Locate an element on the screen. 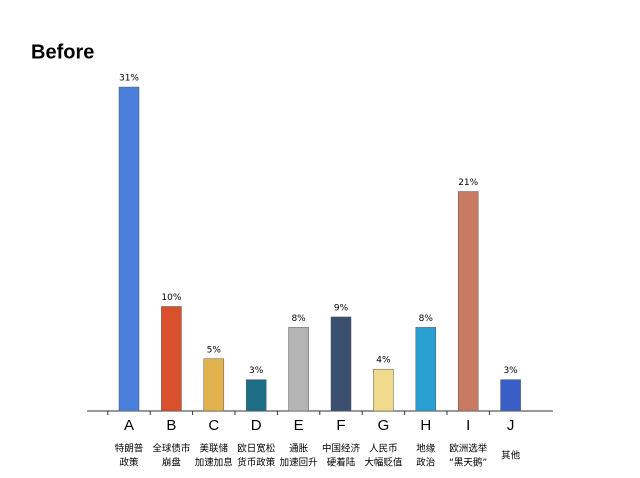 The height and width of the screenshot is (478, 640). value-label: 9% is located at coordinates (341, 308).